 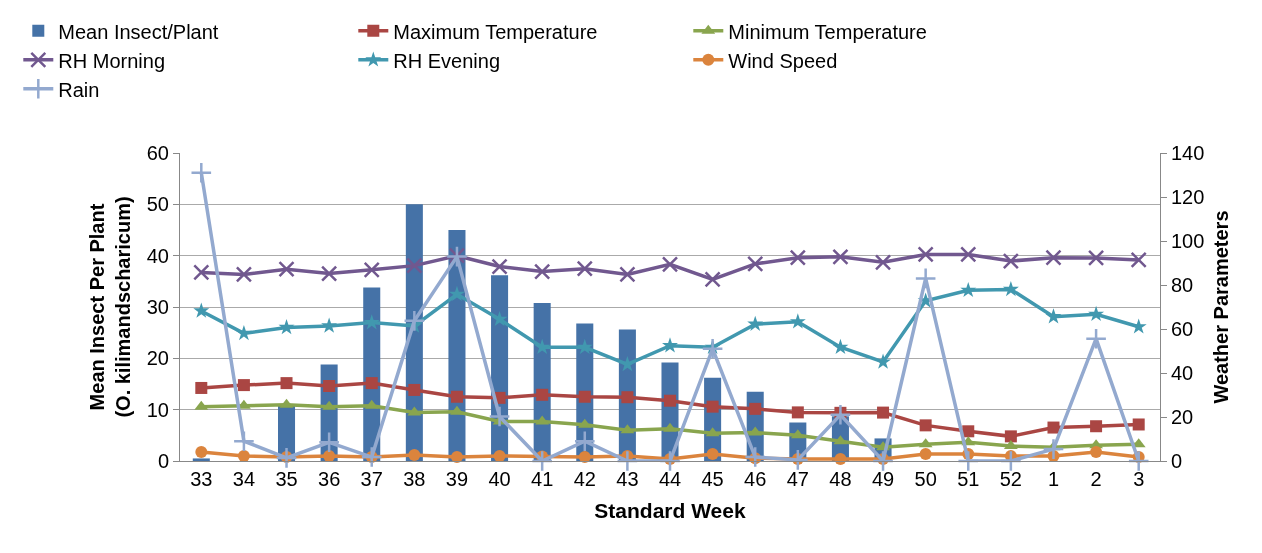 What do you see at coordinates (79, 89) in the screenshot?
I see `legend-label: Rain` at bounding box center [79, 89].